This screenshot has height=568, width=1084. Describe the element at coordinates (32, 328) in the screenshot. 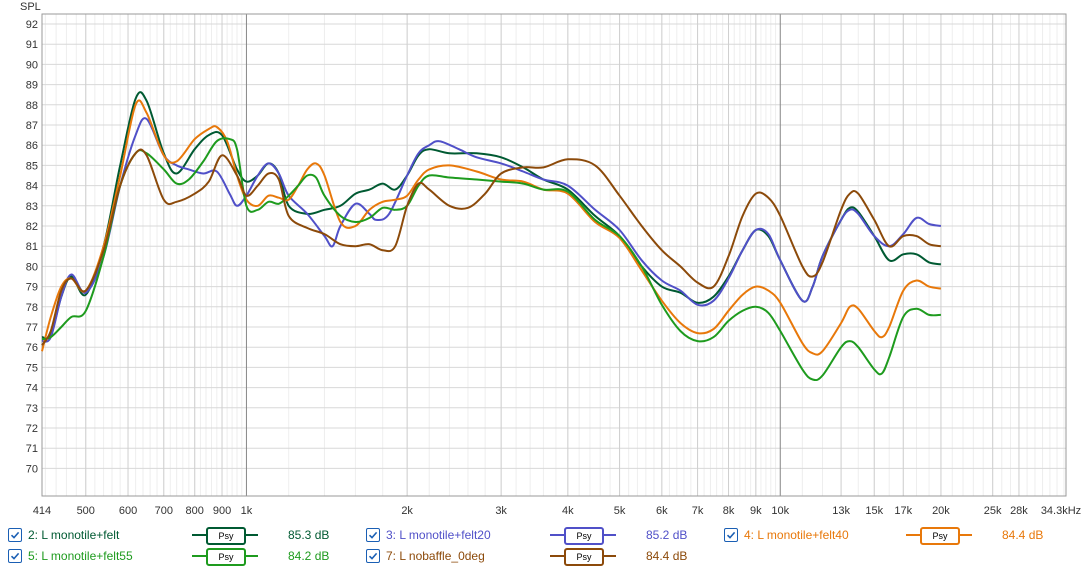

I see `y-tick-label: 77` at that location.